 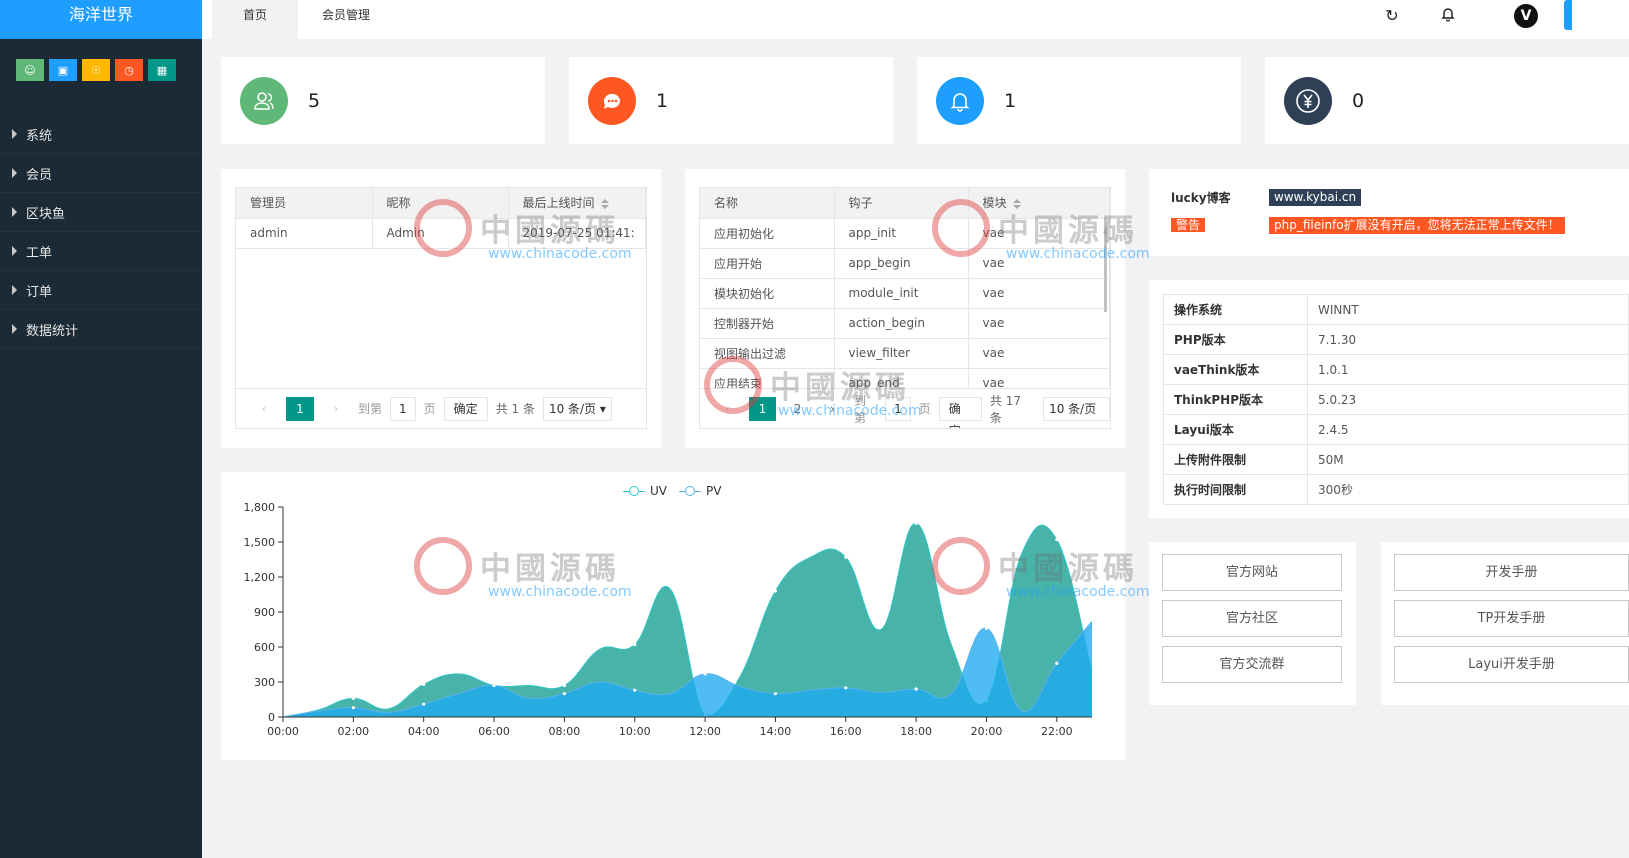 What do you see at coordinates (1252, 572) in the screenshot?
I see `link-button: 官方网站` at bounding box center [1252, 572].